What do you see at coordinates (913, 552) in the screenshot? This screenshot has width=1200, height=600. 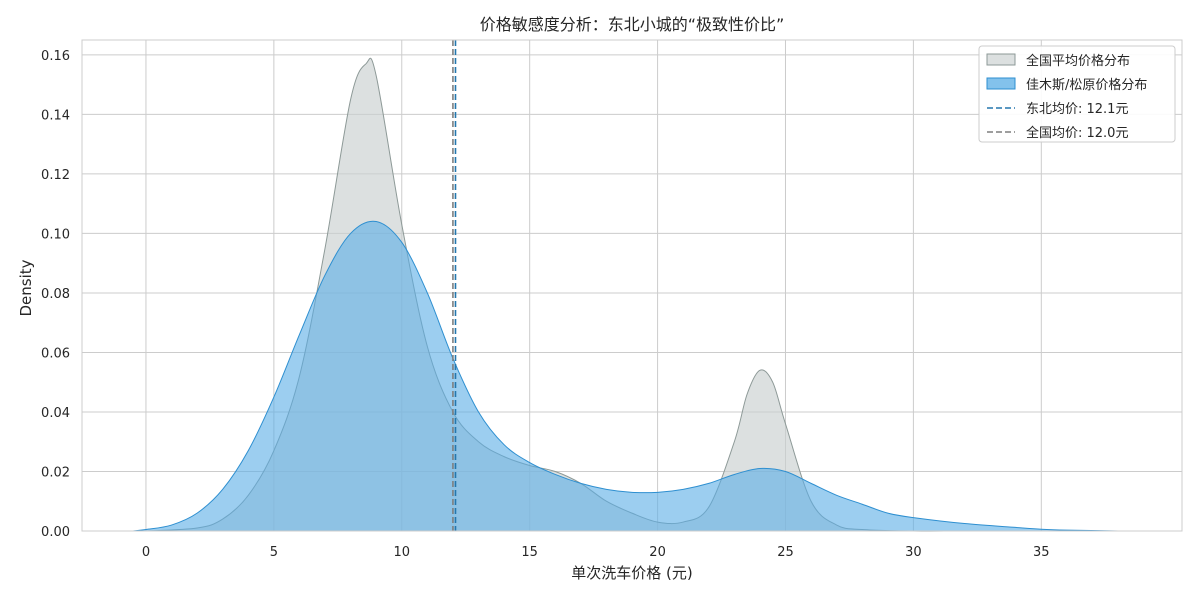 I see `x-tick-label: 30` at bounding box center [913, 552].